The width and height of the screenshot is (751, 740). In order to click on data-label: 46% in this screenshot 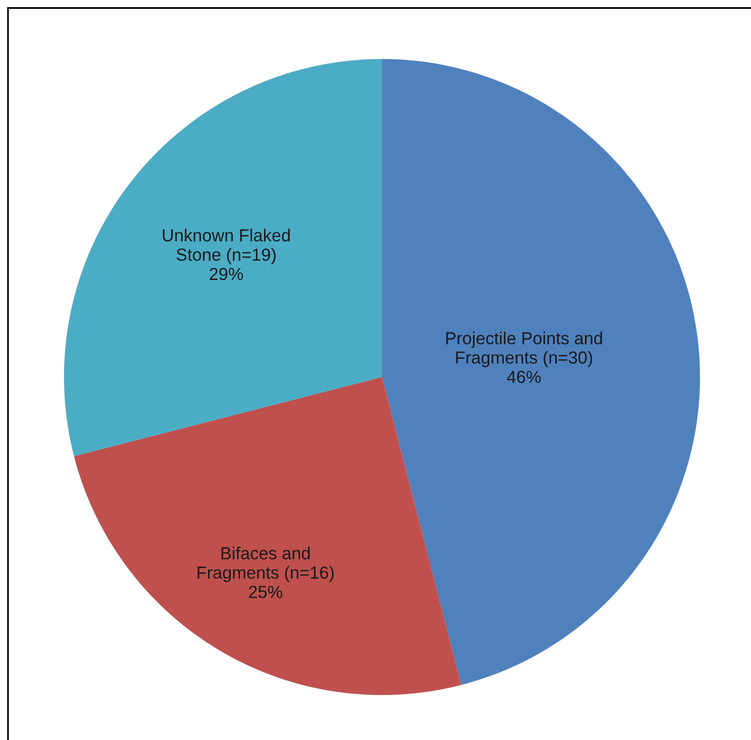, I will do `click(523, 377)`.